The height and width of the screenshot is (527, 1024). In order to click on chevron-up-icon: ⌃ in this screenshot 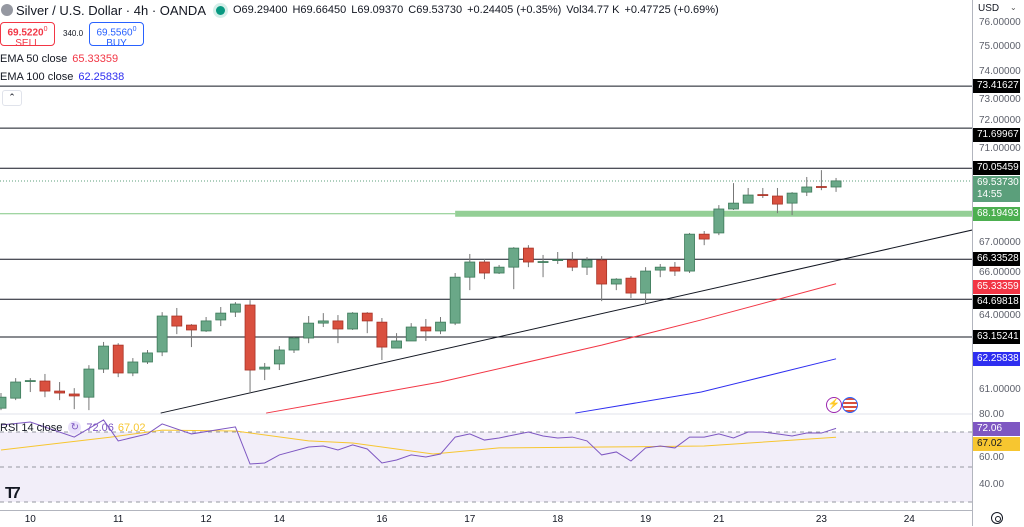, I will do `click(12, 97)`.